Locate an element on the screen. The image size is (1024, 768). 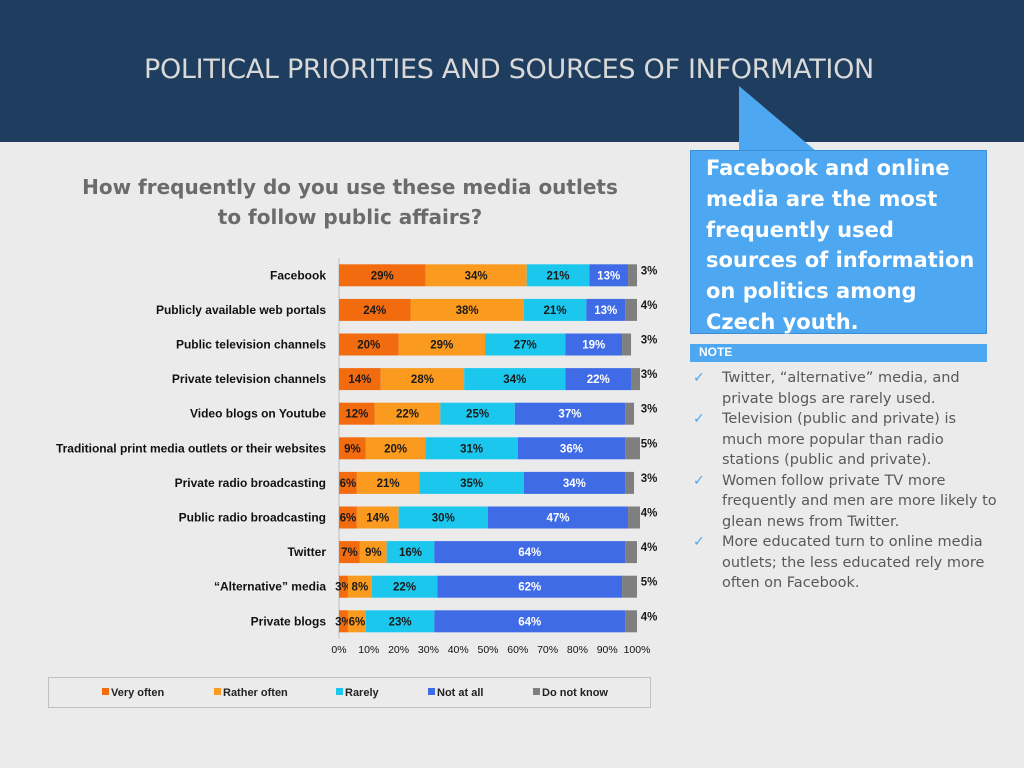
data-label: 35% is located at coordinates (471, 484).